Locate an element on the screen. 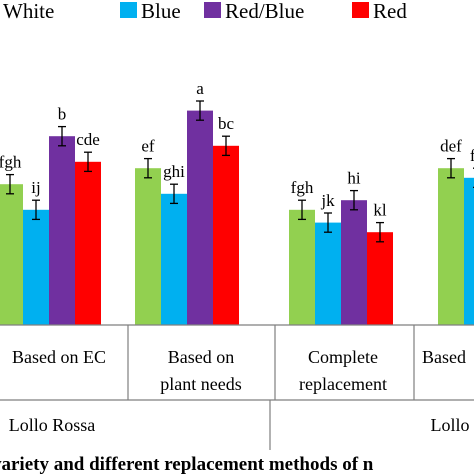 The width and height of the screenshot is (474, 474). sig-label-blue-2: jk is located at coordinates (327, 200).